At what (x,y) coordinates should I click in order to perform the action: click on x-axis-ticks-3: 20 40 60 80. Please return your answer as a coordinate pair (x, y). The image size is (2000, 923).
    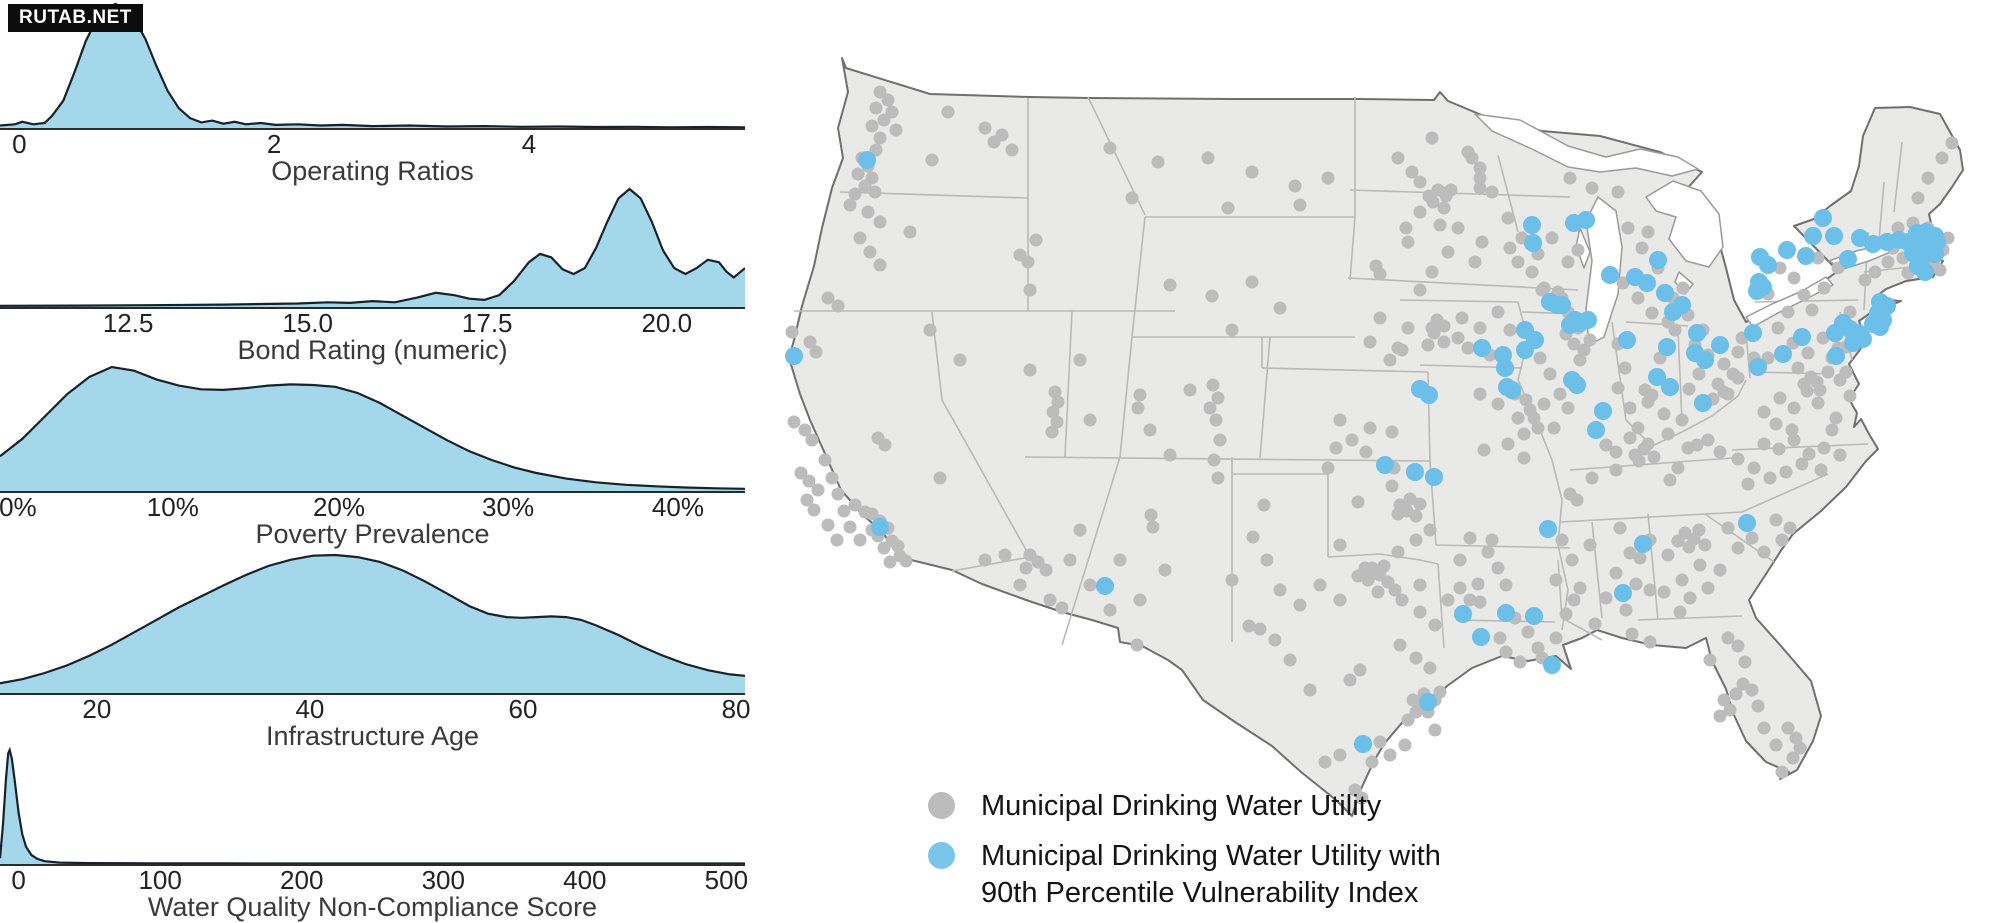
    Looking at the image, I should click on (375, 709).